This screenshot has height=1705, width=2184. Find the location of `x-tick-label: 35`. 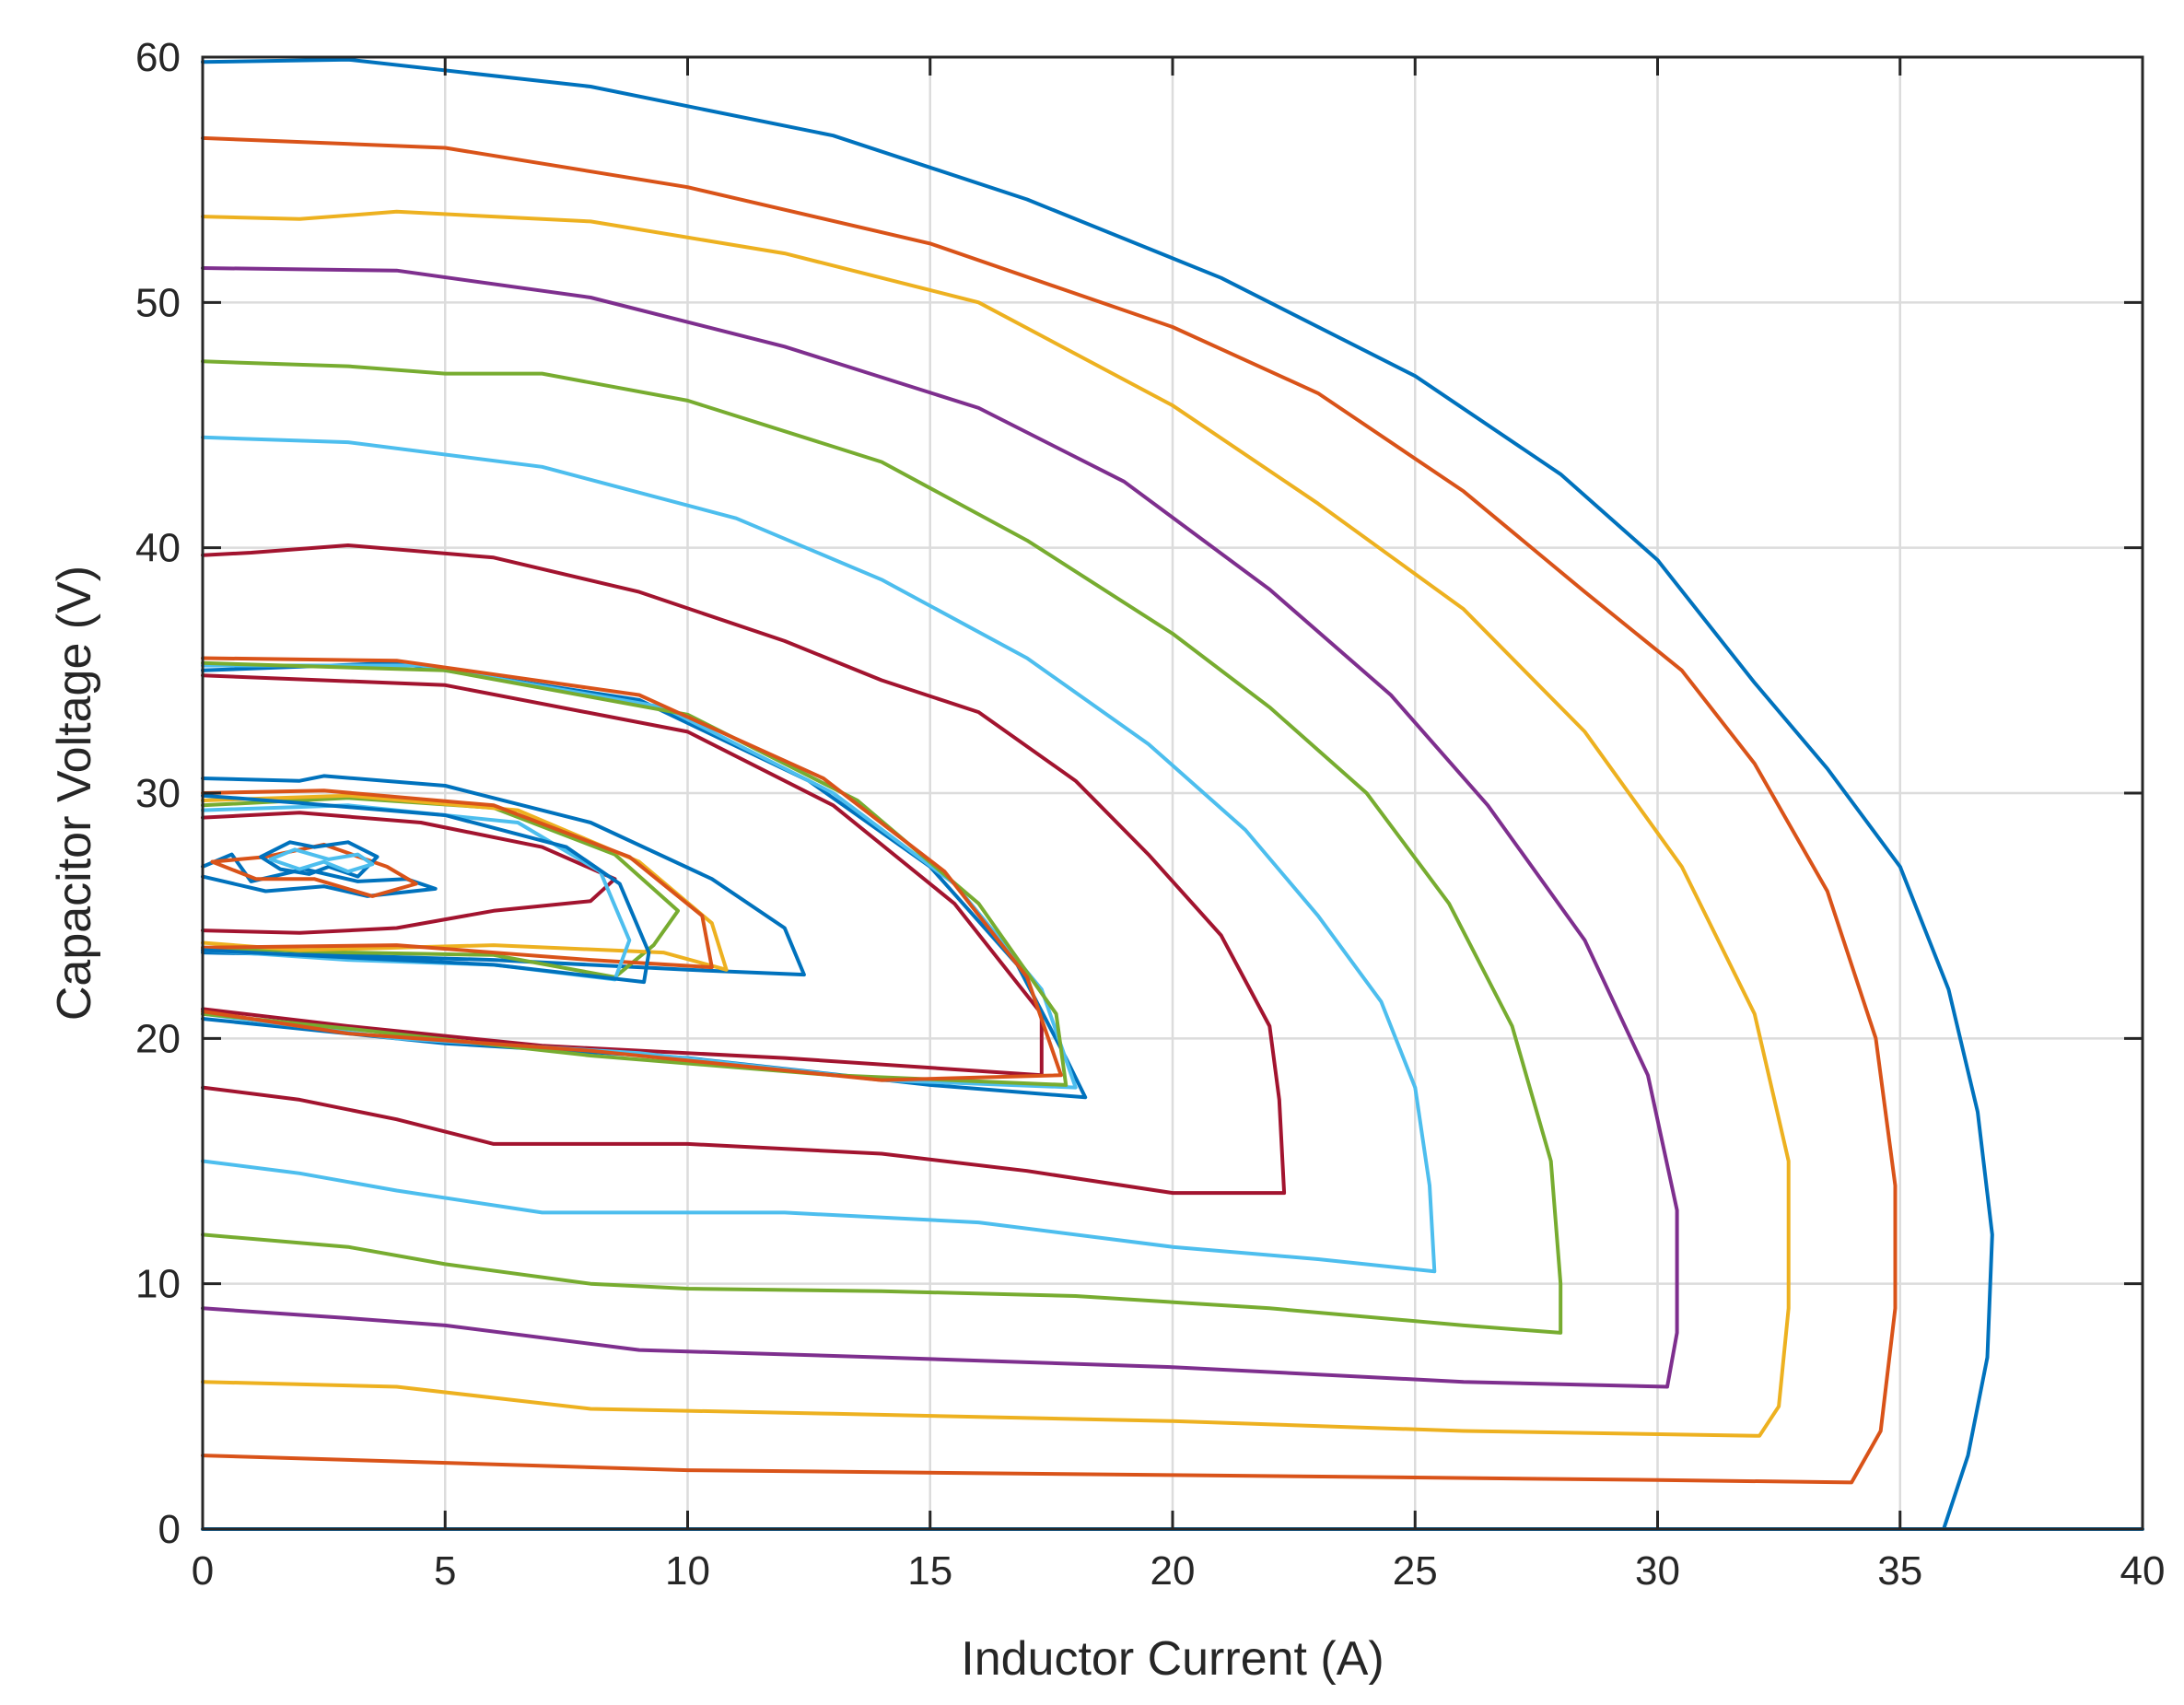

x-tick-label: 35 is located at coordinates (1899, 1571).